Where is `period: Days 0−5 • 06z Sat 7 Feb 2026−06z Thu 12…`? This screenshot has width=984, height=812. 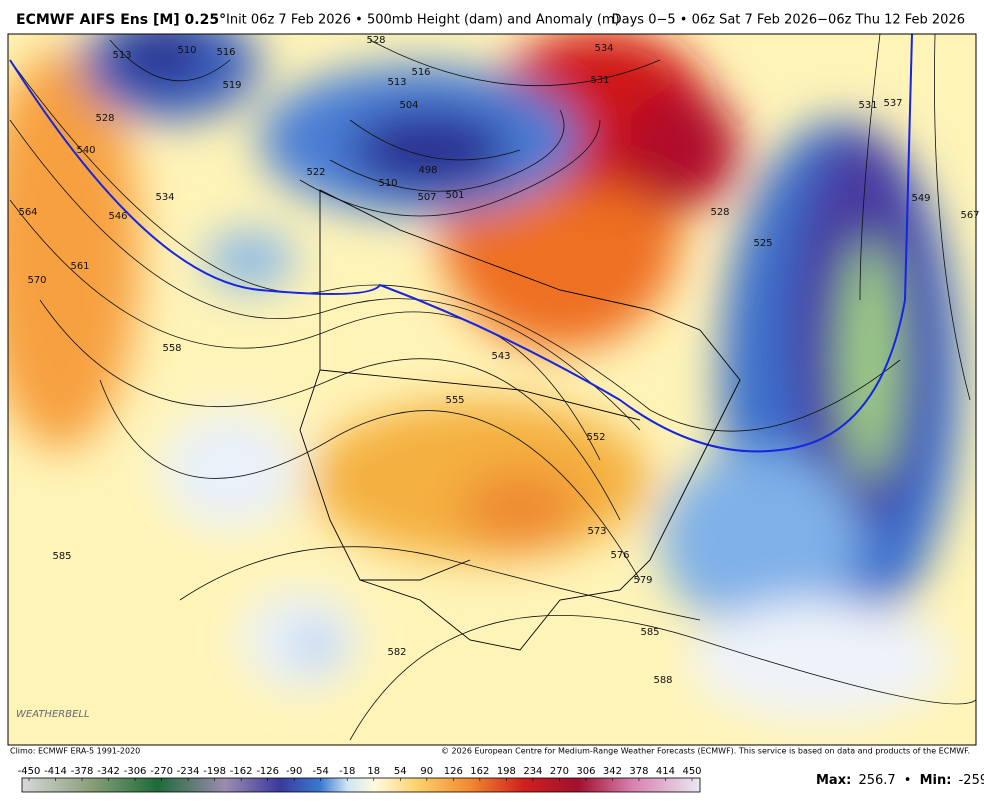 period: Days 0−5 • 06z Sat 7 Feb 2026−06z Thu 12… is located at coordinates (788, 20).